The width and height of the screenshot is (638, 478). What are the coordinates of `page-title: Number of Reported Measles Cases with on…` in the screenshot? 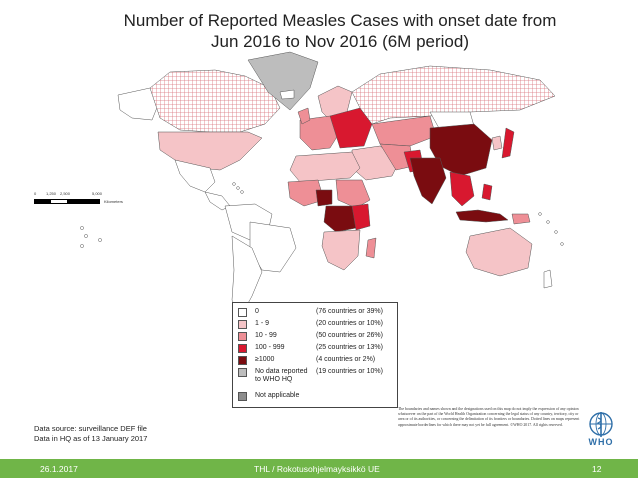 It's located at (340, 31).